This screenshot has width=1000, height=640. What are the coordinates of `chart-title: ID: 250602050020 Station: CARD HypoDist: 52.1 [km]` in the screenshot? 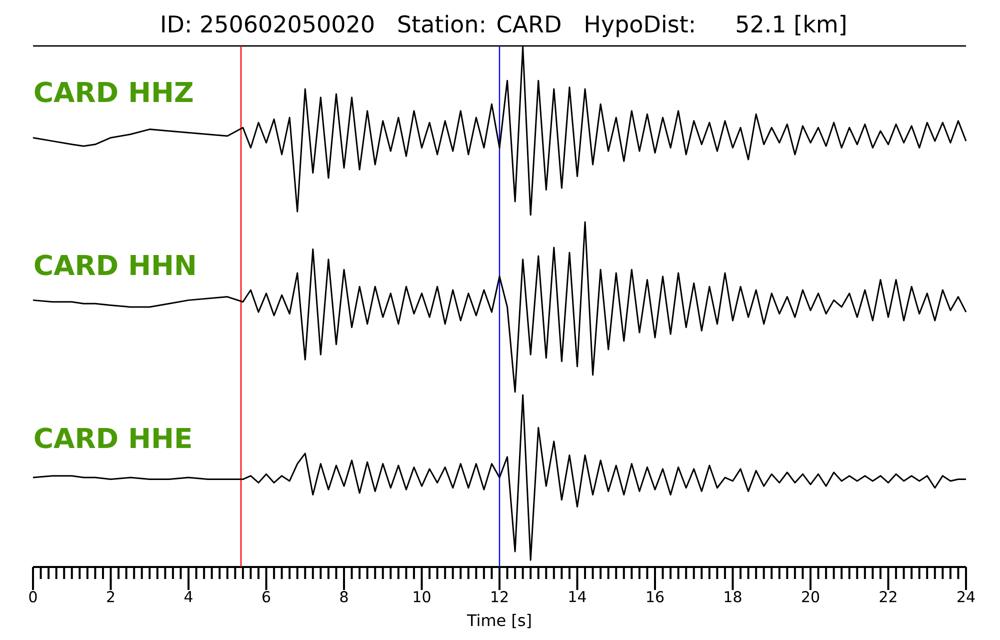 It's located at (504, 26).